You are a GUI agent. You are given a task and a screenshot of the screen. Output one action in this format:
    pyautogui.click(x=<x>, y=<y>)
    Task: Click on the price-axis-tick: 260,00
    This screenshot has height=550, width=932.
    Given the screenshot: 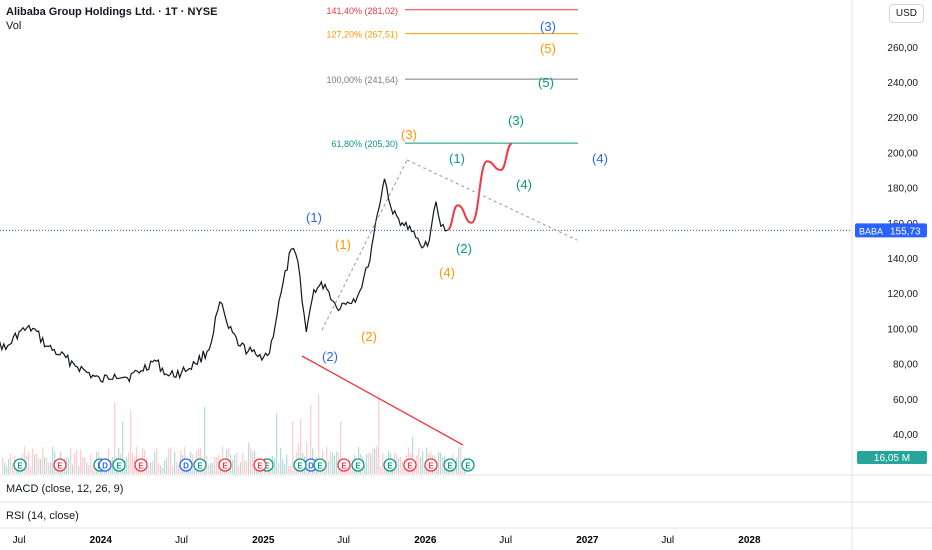 What is the action you would take?
    pyautogui.click(x=902, y=48)
    